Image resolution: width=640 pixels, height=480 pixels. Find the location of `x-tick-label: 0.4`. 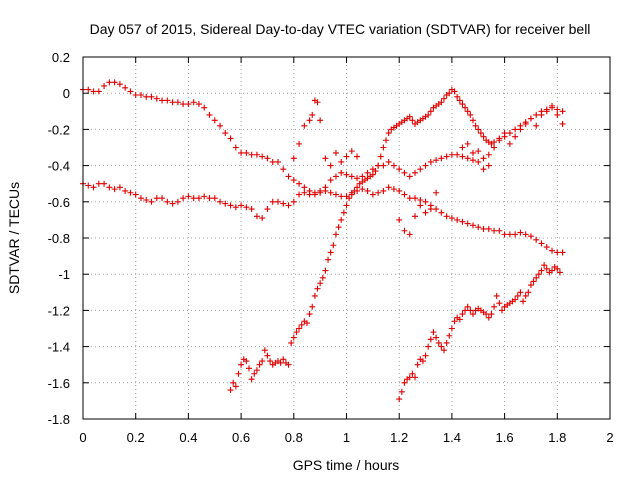

x-tick-label: 0.4 is located at coordinates (188, 437).